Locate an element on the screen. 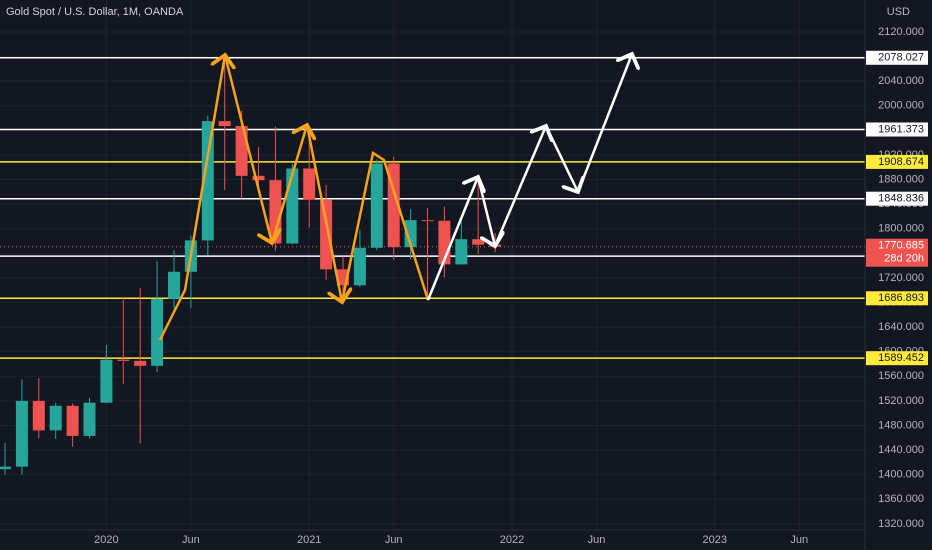 The height and width of the screenshot is (550, 932). countdown: 28d 20h is located at coordinates (904, 259).